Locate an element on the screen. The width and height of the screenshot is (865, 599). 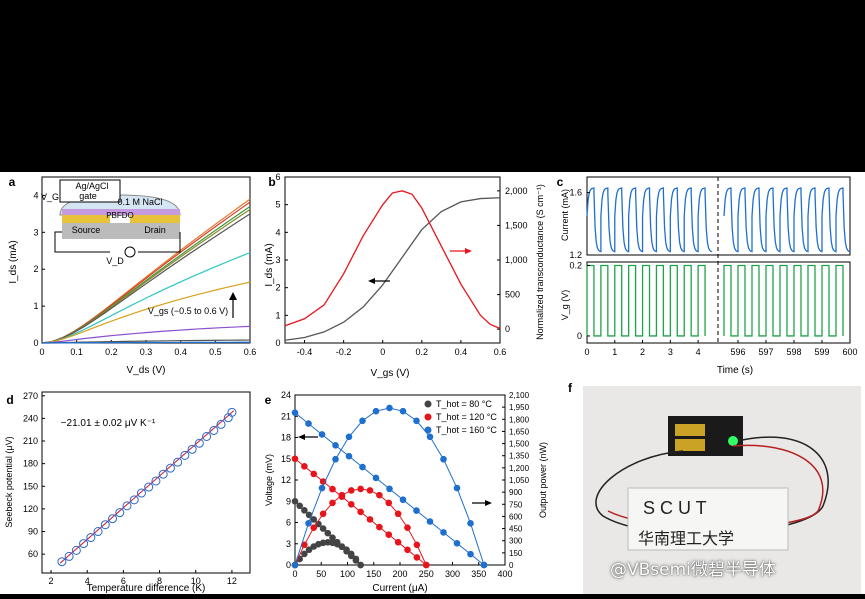
e-xtick-label: 400 is located at coordinates (504, 574).